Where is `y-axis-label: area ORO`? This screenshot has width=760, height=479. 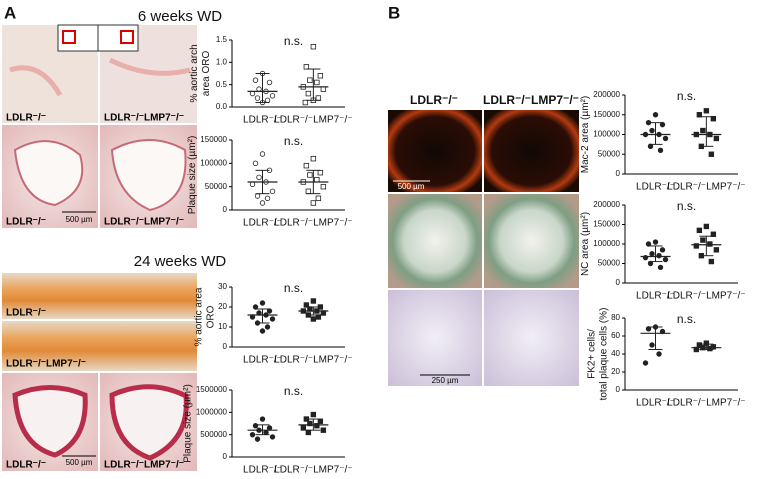 y-axis-label: area ORO is located at coordinates (206, 73).